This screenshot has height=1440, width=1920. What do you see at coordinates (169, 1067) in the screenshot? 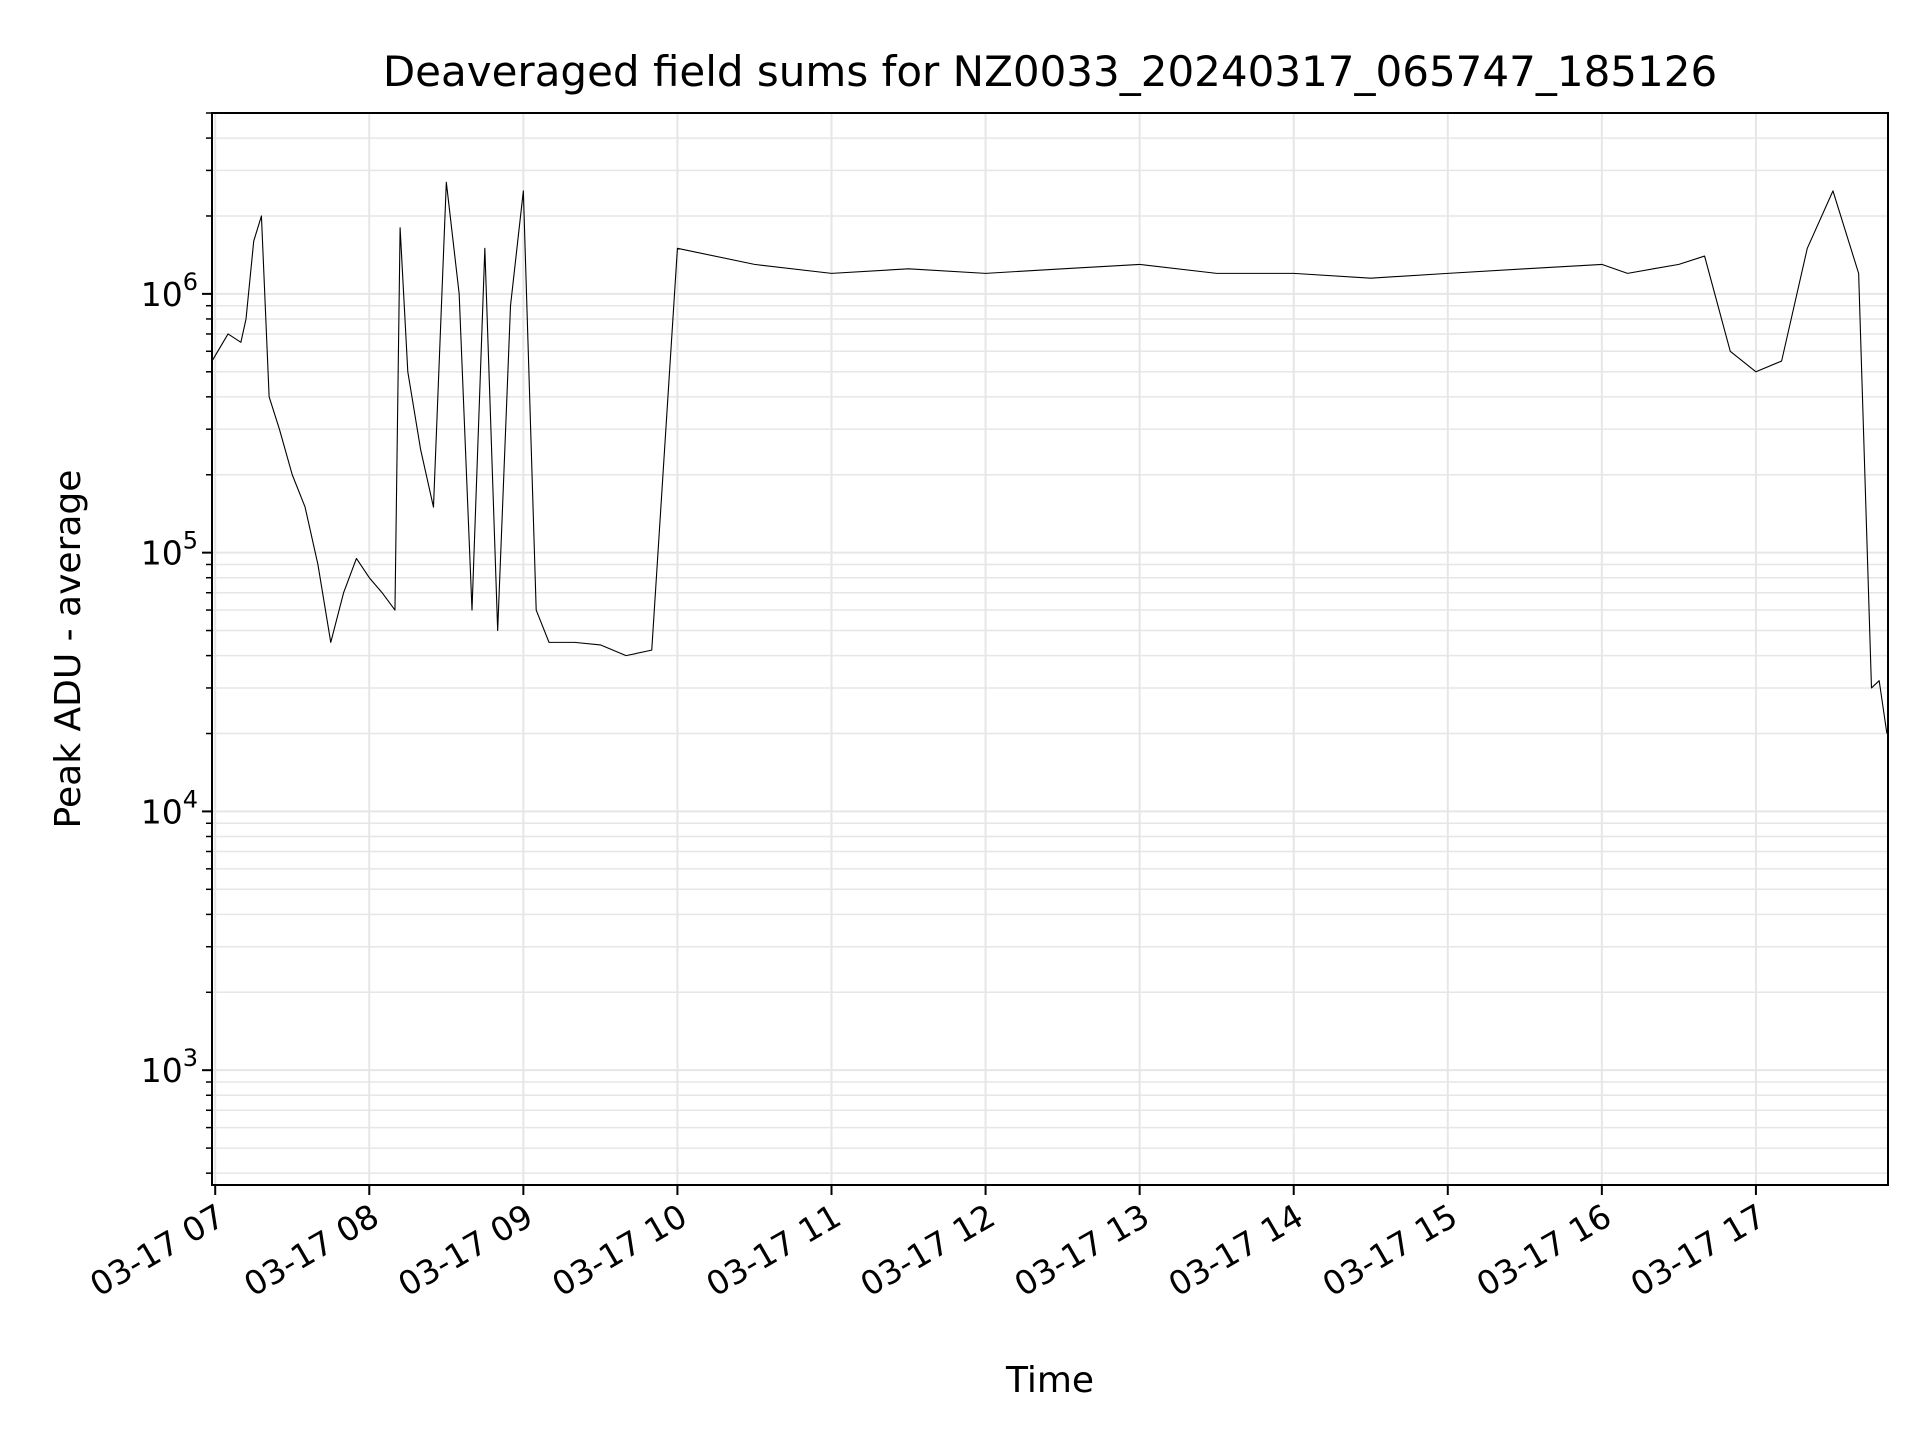
I see `y-tick-label: 10³` at bounding box center [169, 1067].